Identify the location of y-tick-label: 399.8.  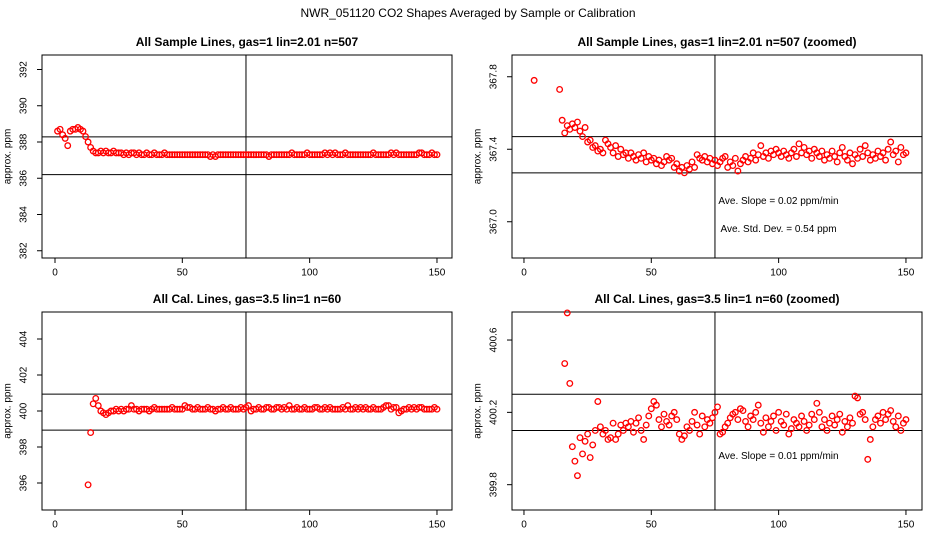
(494, 484).